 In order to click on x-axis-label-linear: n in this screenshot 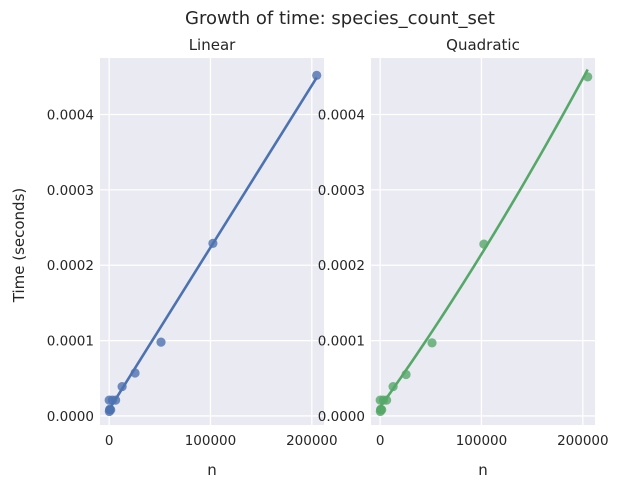, I will do `click(212, 470)`.